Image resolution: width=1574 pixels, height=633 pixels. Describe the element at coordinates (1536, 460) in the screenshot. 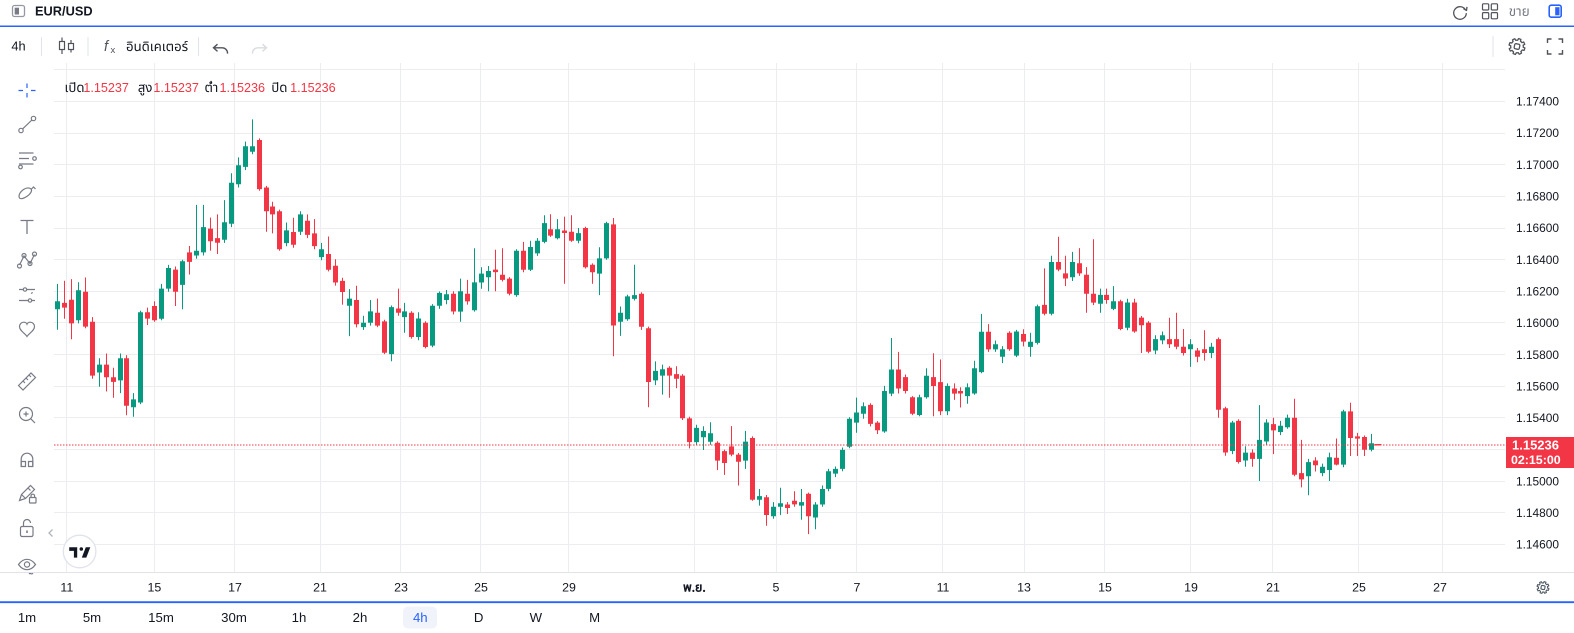

I see `svg-text: 02:15:00` at that location.